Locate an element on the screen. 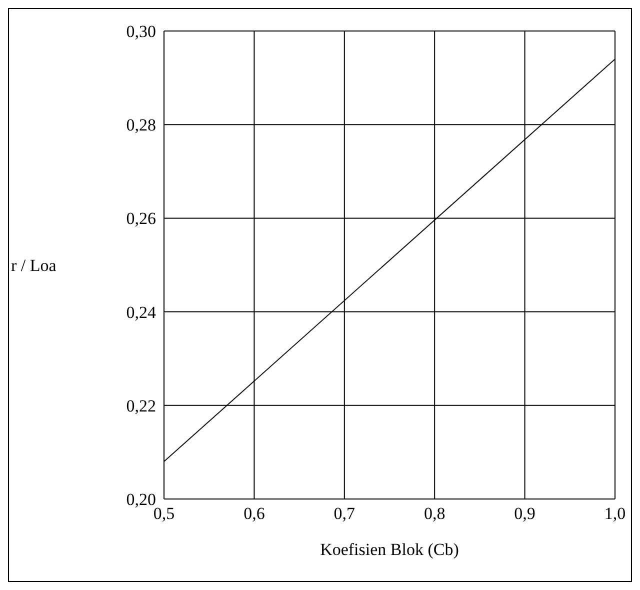  y-axis-title: r / Loa is located at coordinates (34, 266).